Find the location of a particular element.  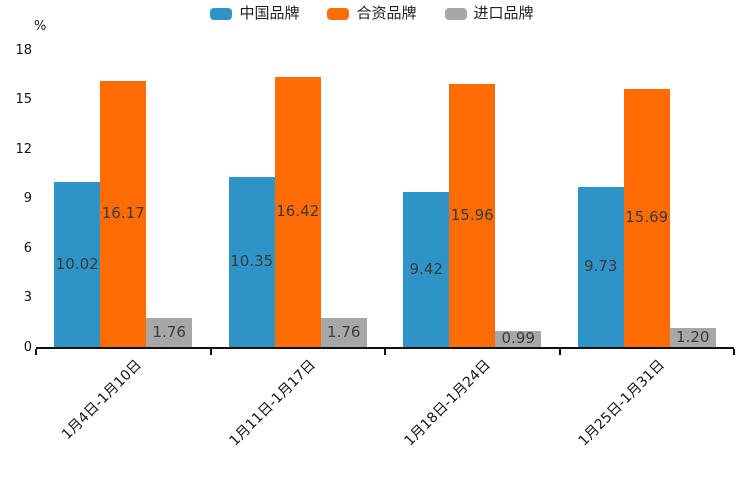

bar-value-label: 1.20 is located at coordinates (693, 336).